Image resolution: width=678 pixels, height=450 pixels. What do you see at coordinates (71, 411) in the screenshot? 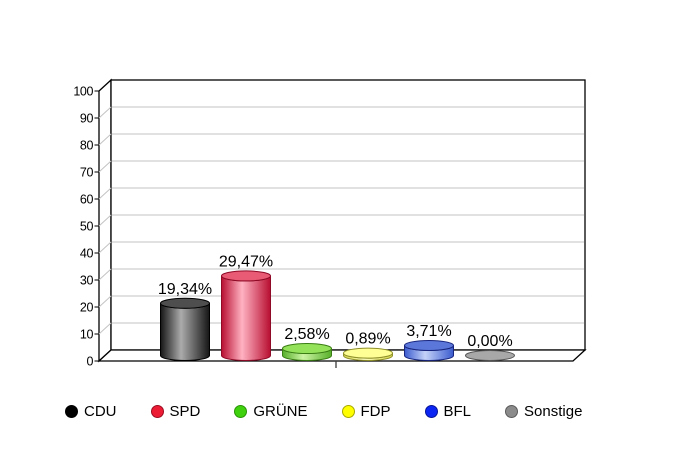
I see `legend-dot-cdu` at bounding box center [71, 411].